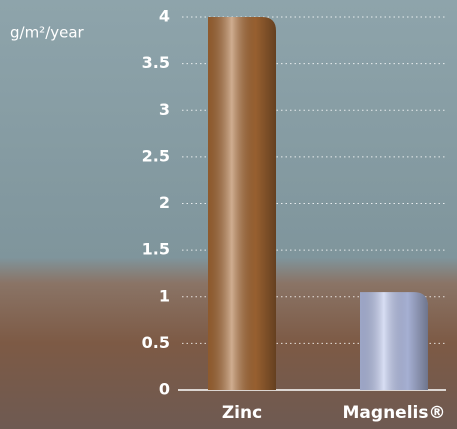  I want to click on y-axis-label: g/m²/year, so click(47, 33).